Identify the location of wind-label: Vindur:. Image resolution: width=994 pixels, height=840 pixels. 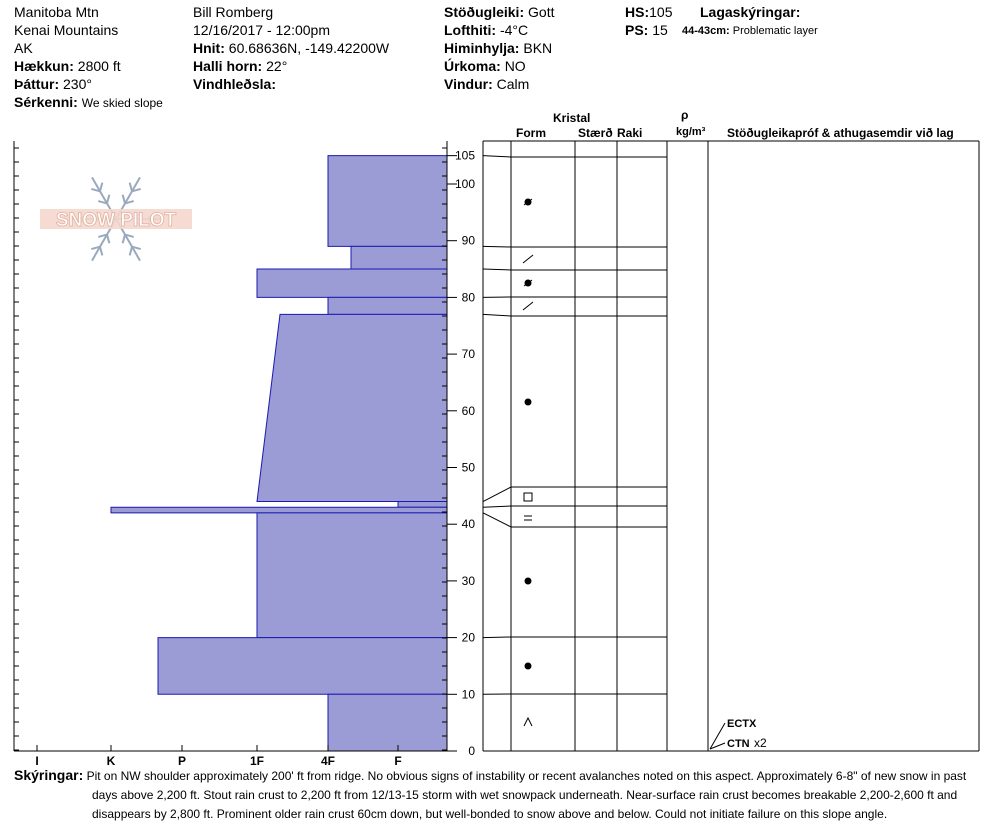
(468, 84).